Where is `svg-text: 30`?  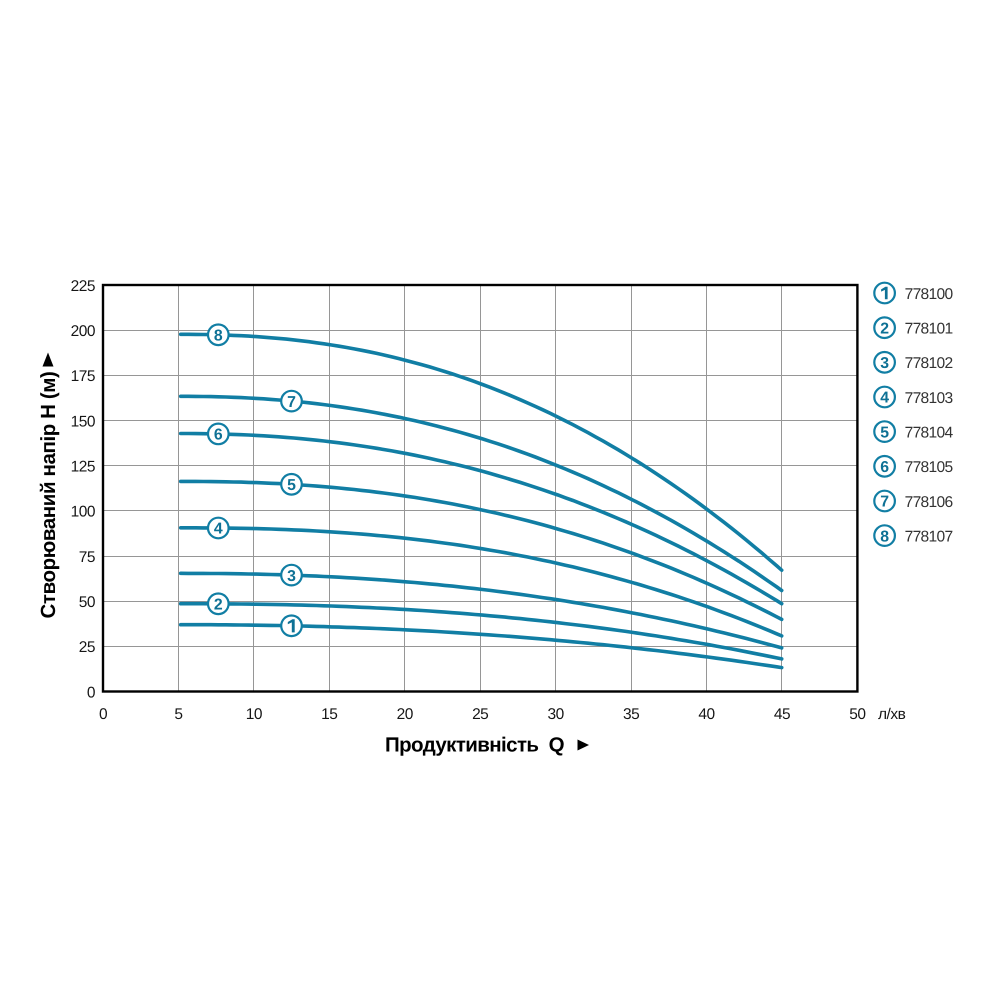
svg-text: 30 is located at coordinates (555, 714).